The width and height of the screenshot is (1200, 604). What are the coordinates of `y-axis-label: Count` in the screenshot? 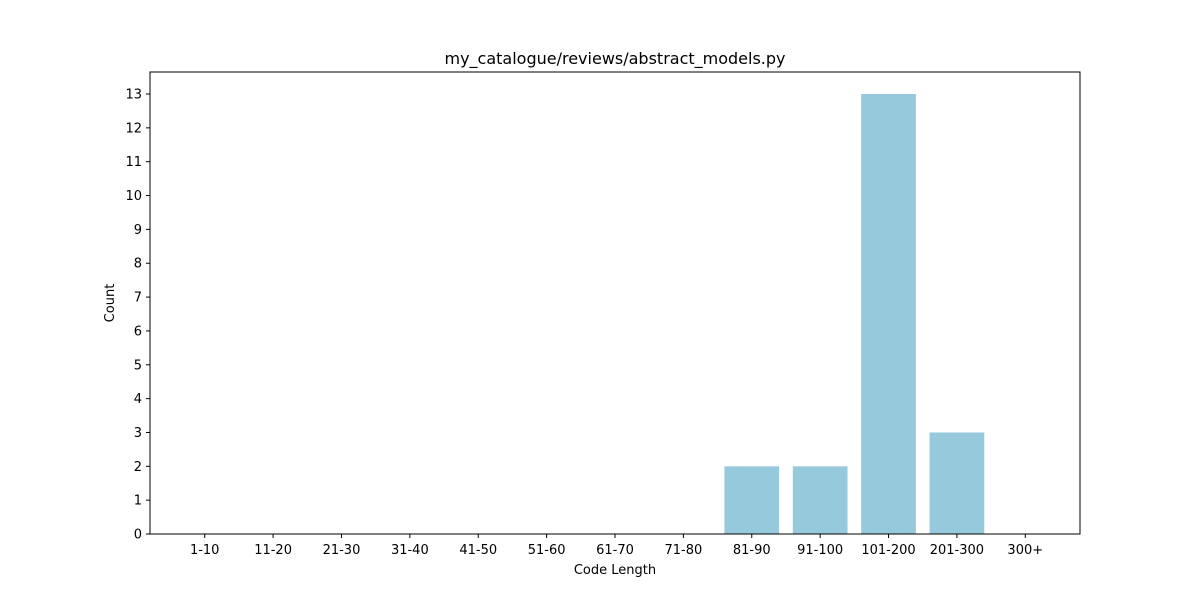 It's located at (110, 303).